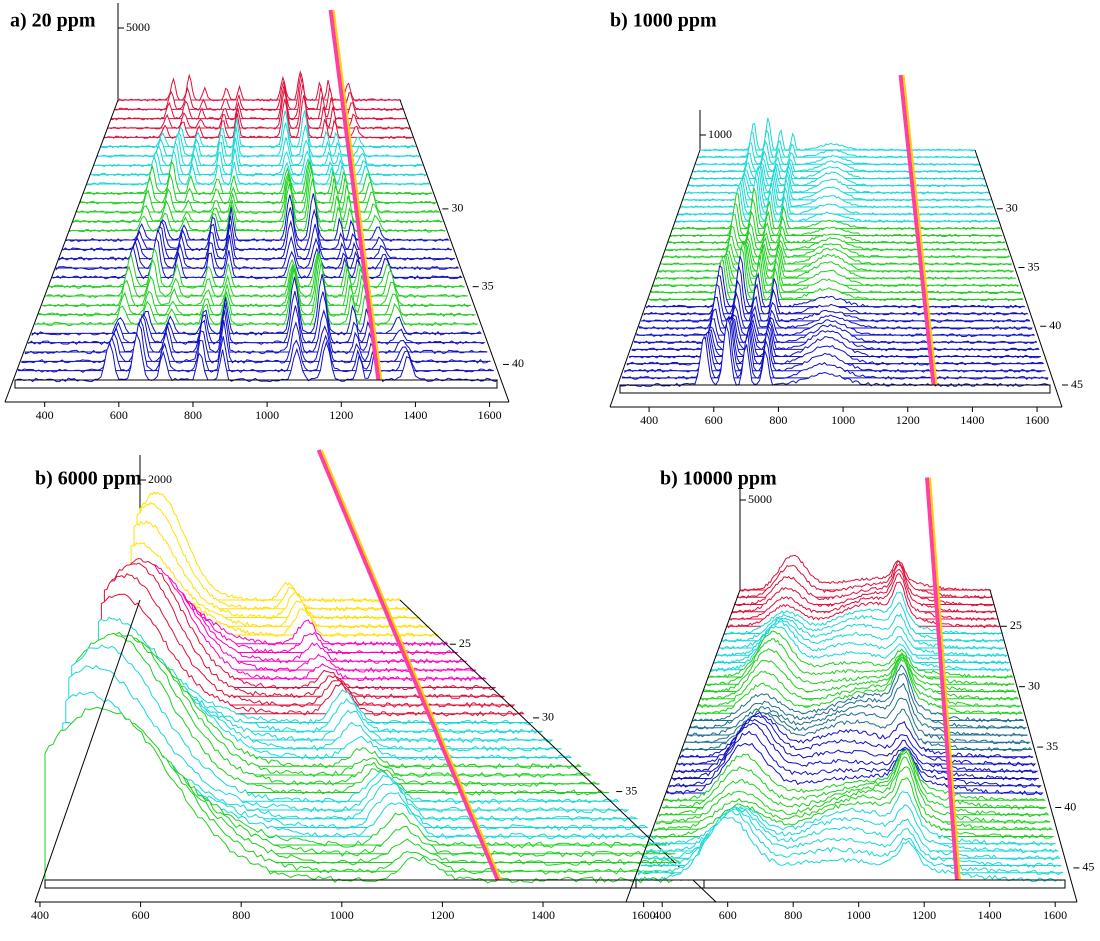 Image resolution: width=1100 pixels, height=941 pixels. Describe the element at coordinates (718, 479) in the screenshot. I see `panel-title: b) 10000 ppm` at that location.